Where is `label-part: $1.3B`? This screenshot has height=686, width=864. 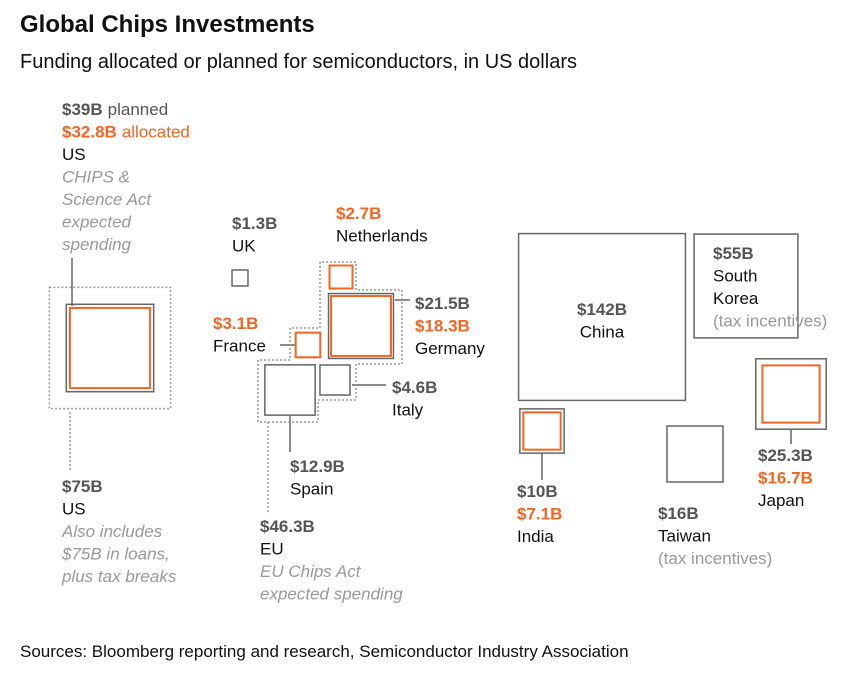
label-part: $1.3B is located at coordinates (254, 223).